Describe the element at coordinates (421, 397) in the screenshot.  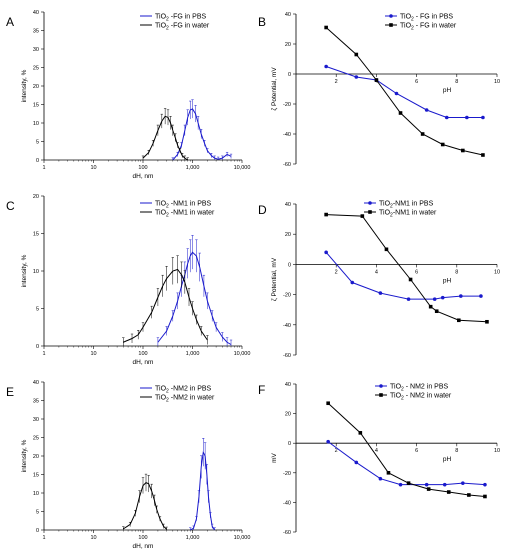
I see `legend-label: TiO2​ - NM2 in water` at that location.